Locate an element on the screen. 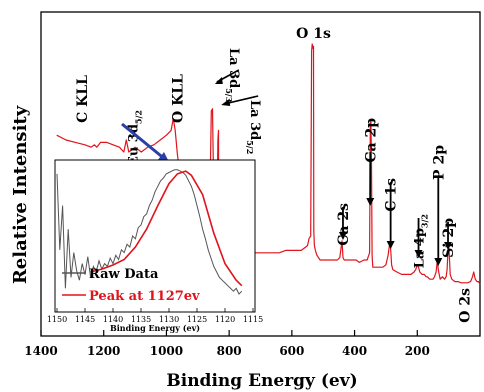 This screenshot has width=484, height=392. inset-x-tick-label: 1140 is located at coordinates (113, 319).